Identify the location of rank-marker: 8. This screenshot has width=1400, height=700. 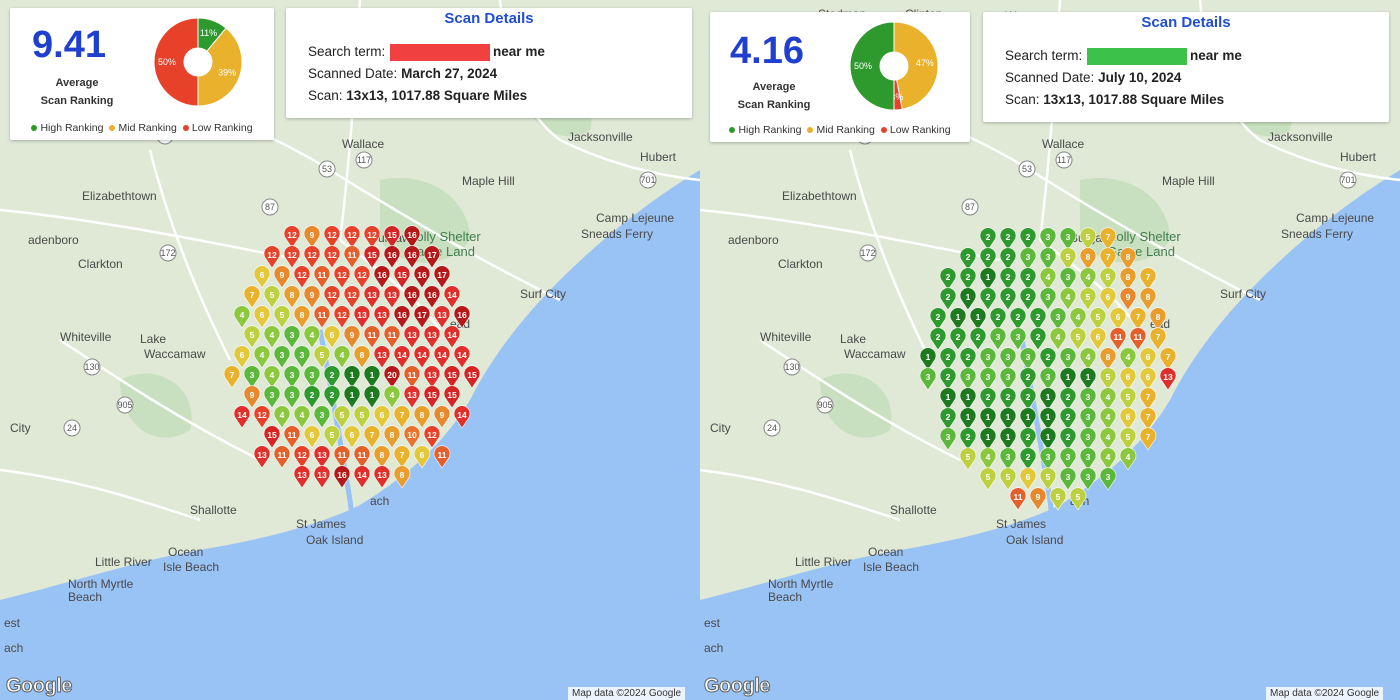
(392, 437).